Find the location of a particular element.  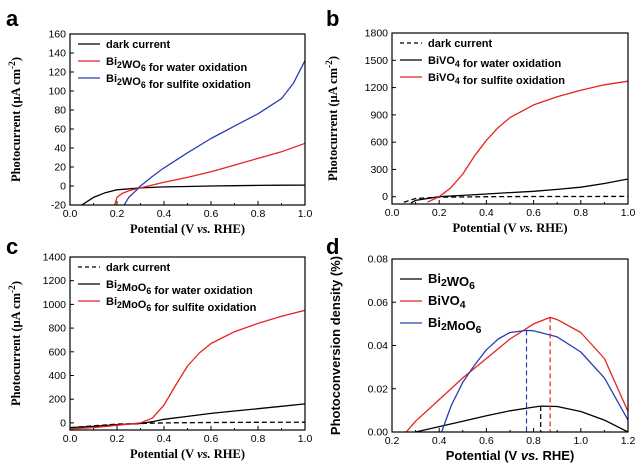

panel-letter: a is located at coordinates (12, 18).